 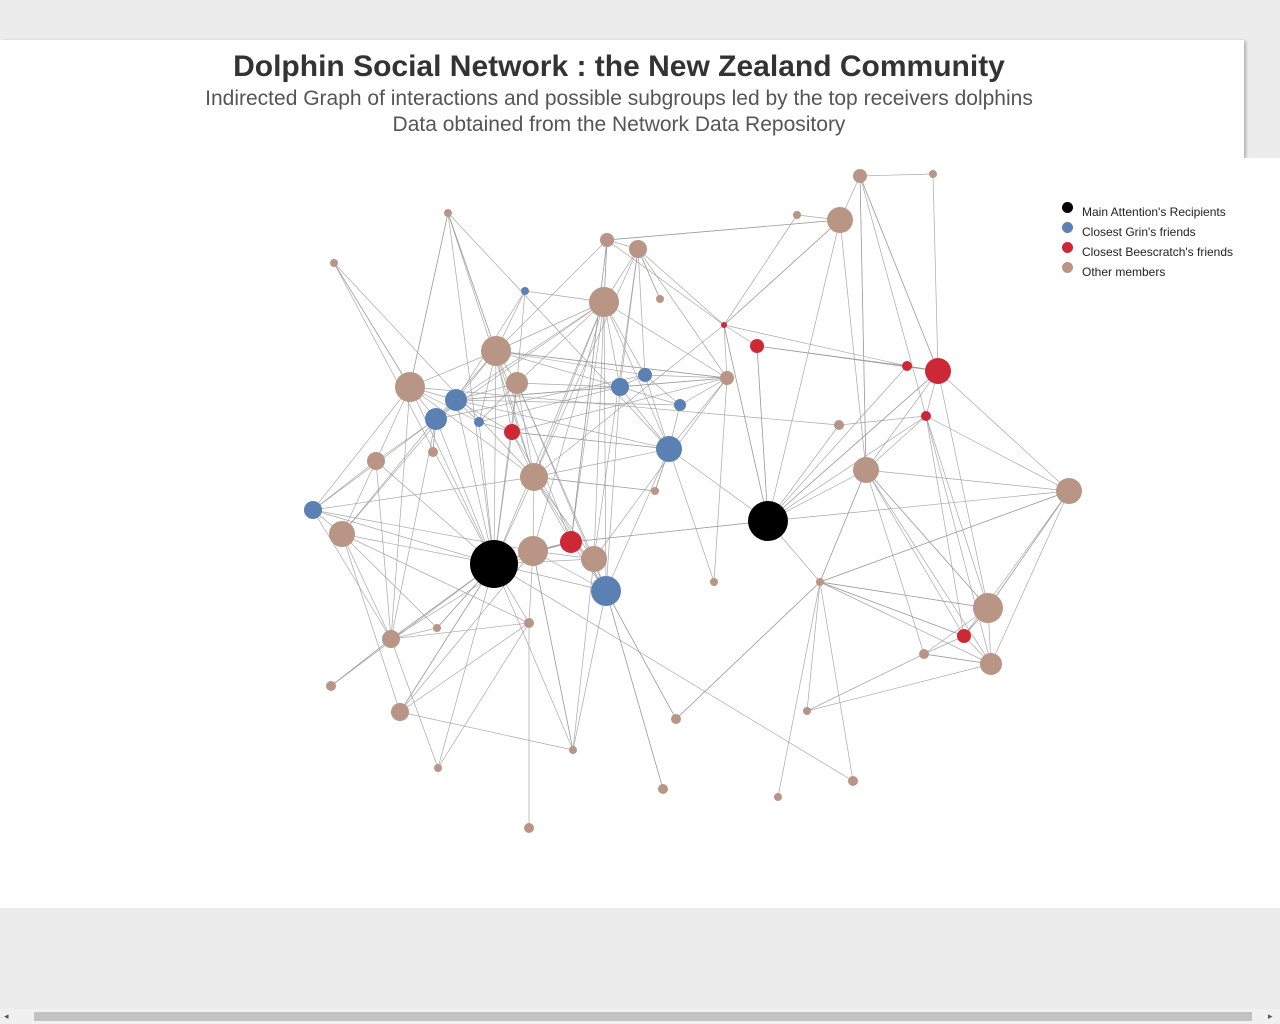 I want to click on scroll-right-icon: ▸, so click(x=1270, y=1016).